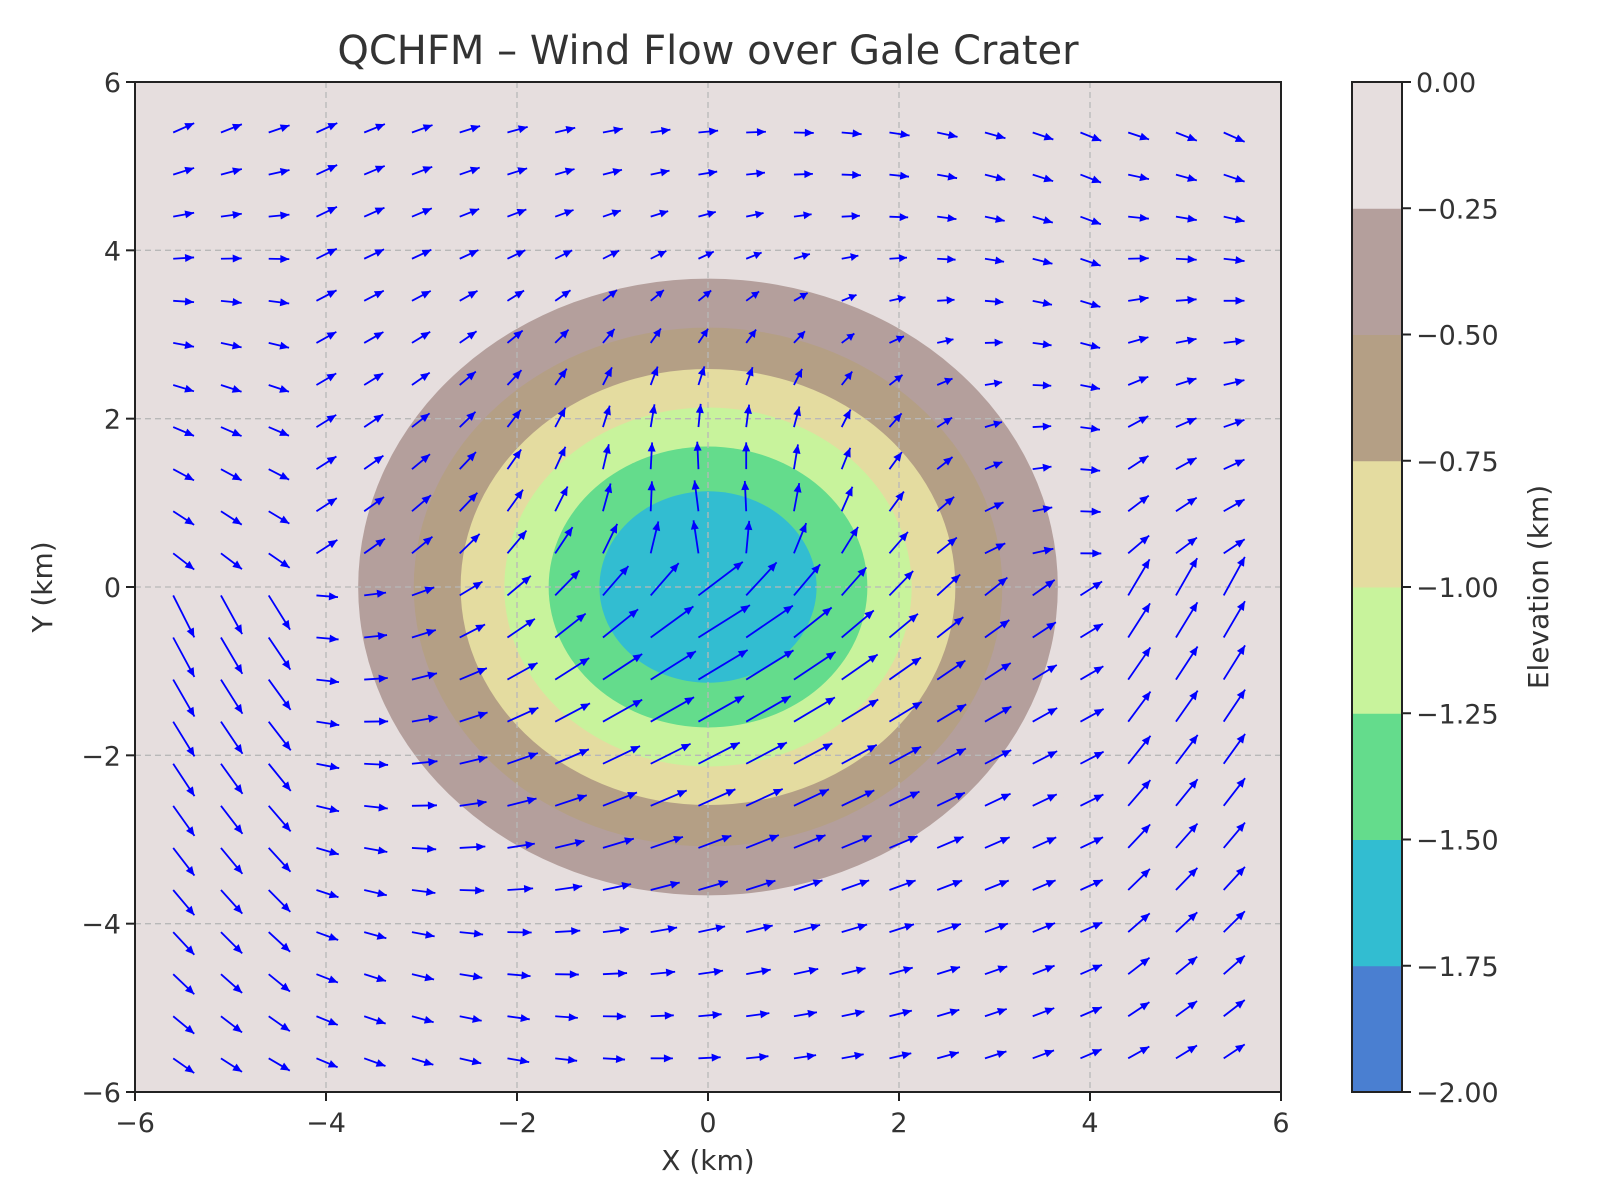  I want to click on y-tick-label: 6, so click(112, 83).